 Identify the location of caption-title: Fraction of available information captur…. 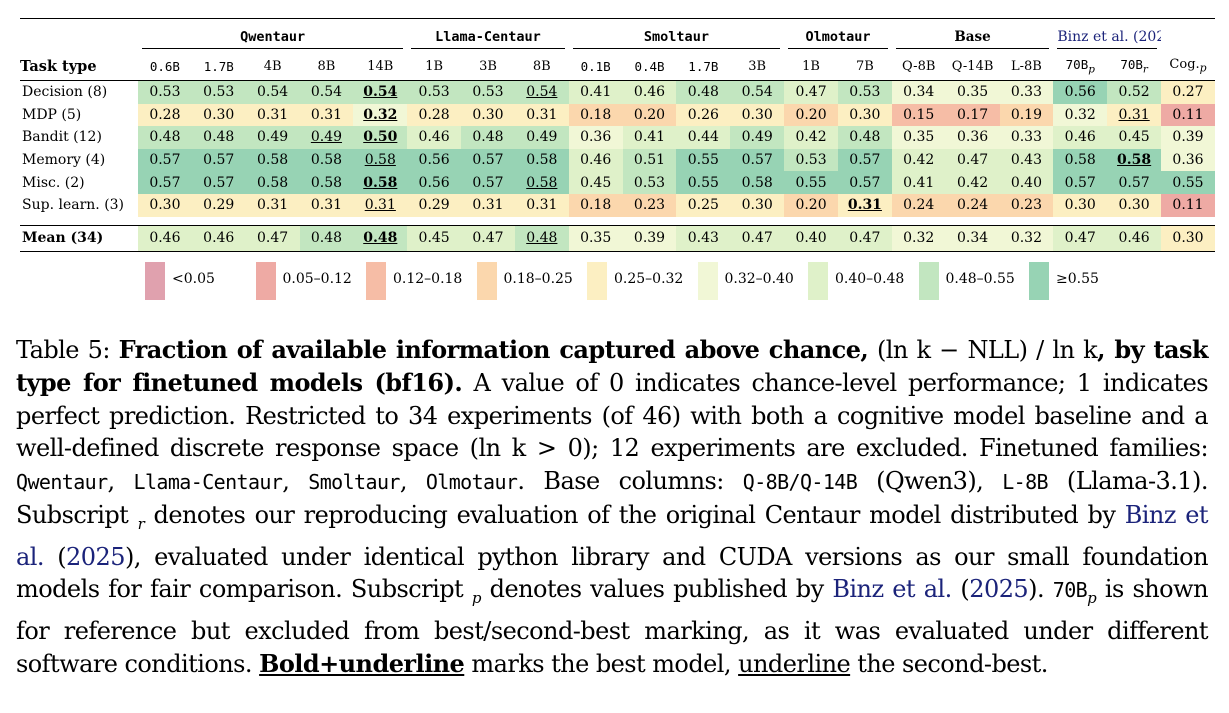
(493, 349).